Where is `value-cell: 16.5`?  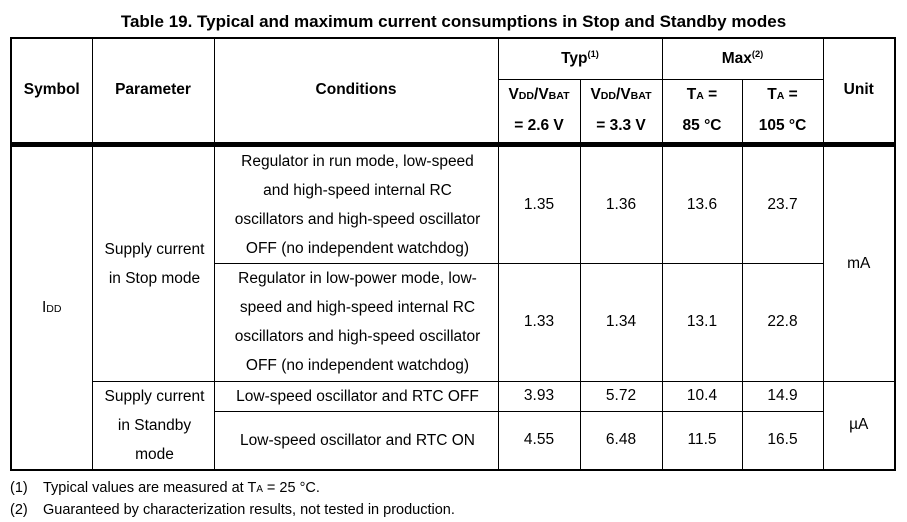 value-cell: 16.5 is located at coordinates (782, 440).